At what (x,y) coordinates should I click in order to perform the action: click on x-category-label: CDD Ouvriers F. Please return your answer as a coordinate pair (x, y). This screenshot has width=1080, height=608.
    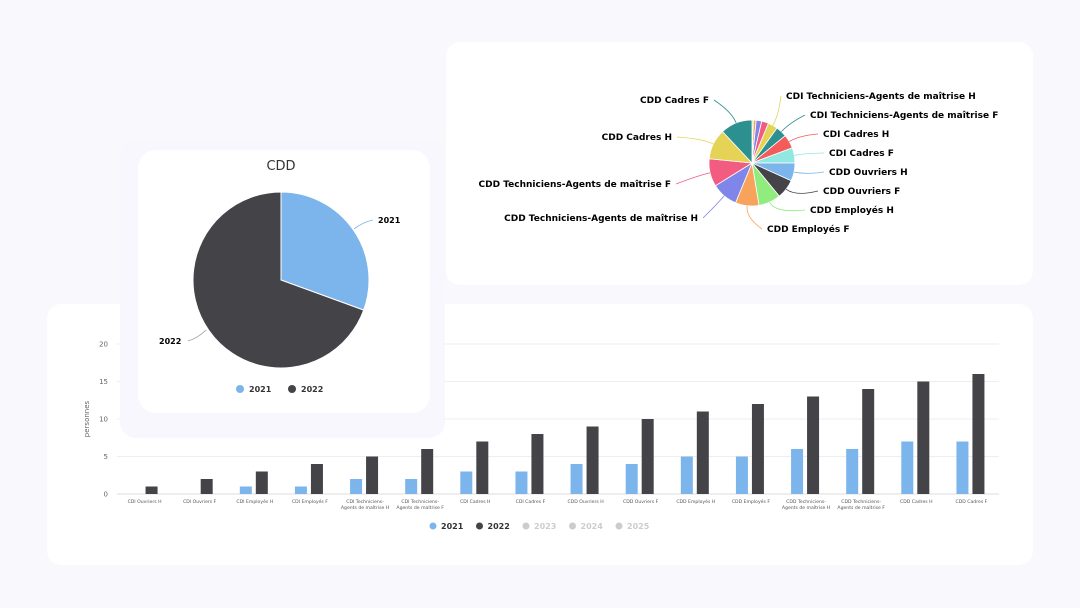
    Looking at the image, I should click on (641, 502).